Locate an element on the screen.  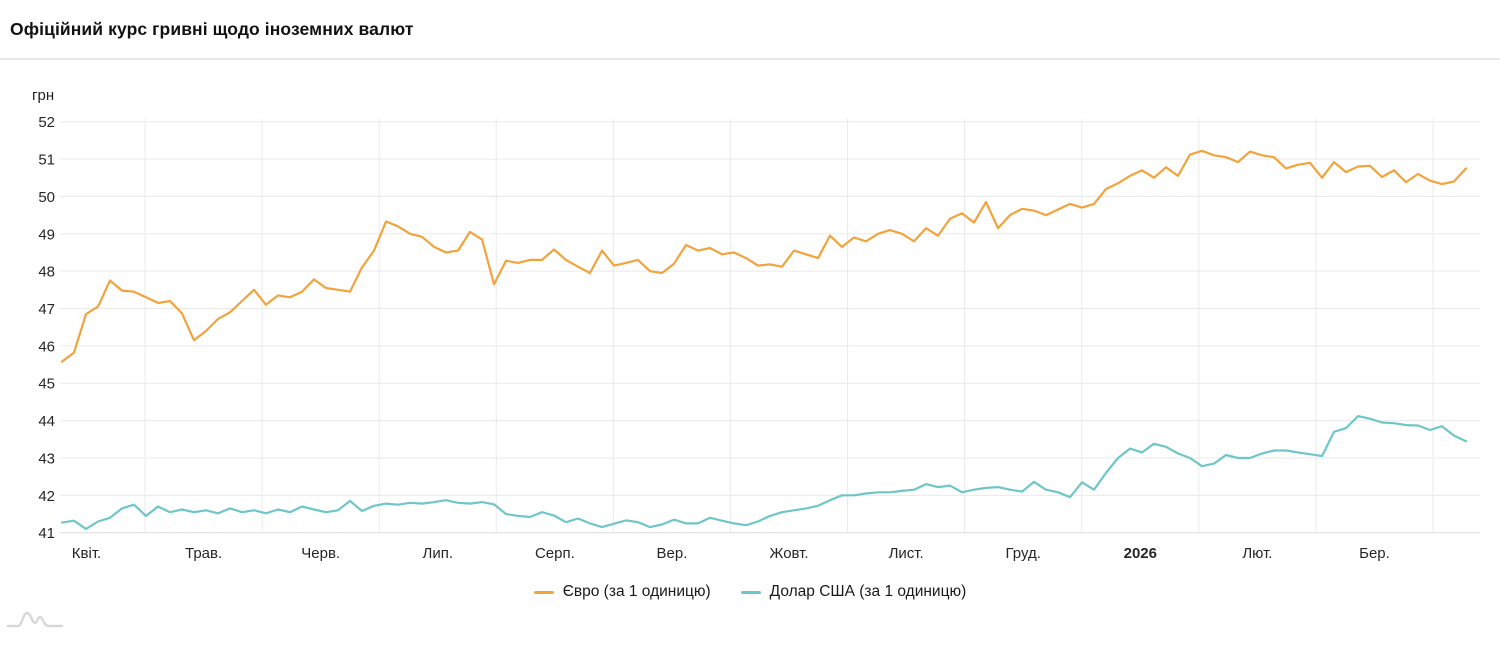
y-axis-tick-label: 47 is located at coordinates (46, 309).